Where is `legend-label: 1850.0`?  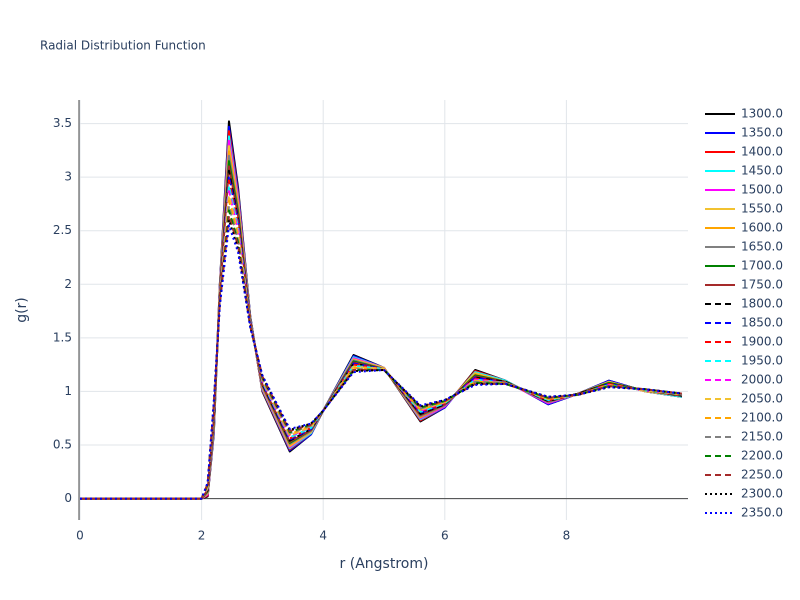
legend-label: 1850.0 is located at coordinates (762, 323).